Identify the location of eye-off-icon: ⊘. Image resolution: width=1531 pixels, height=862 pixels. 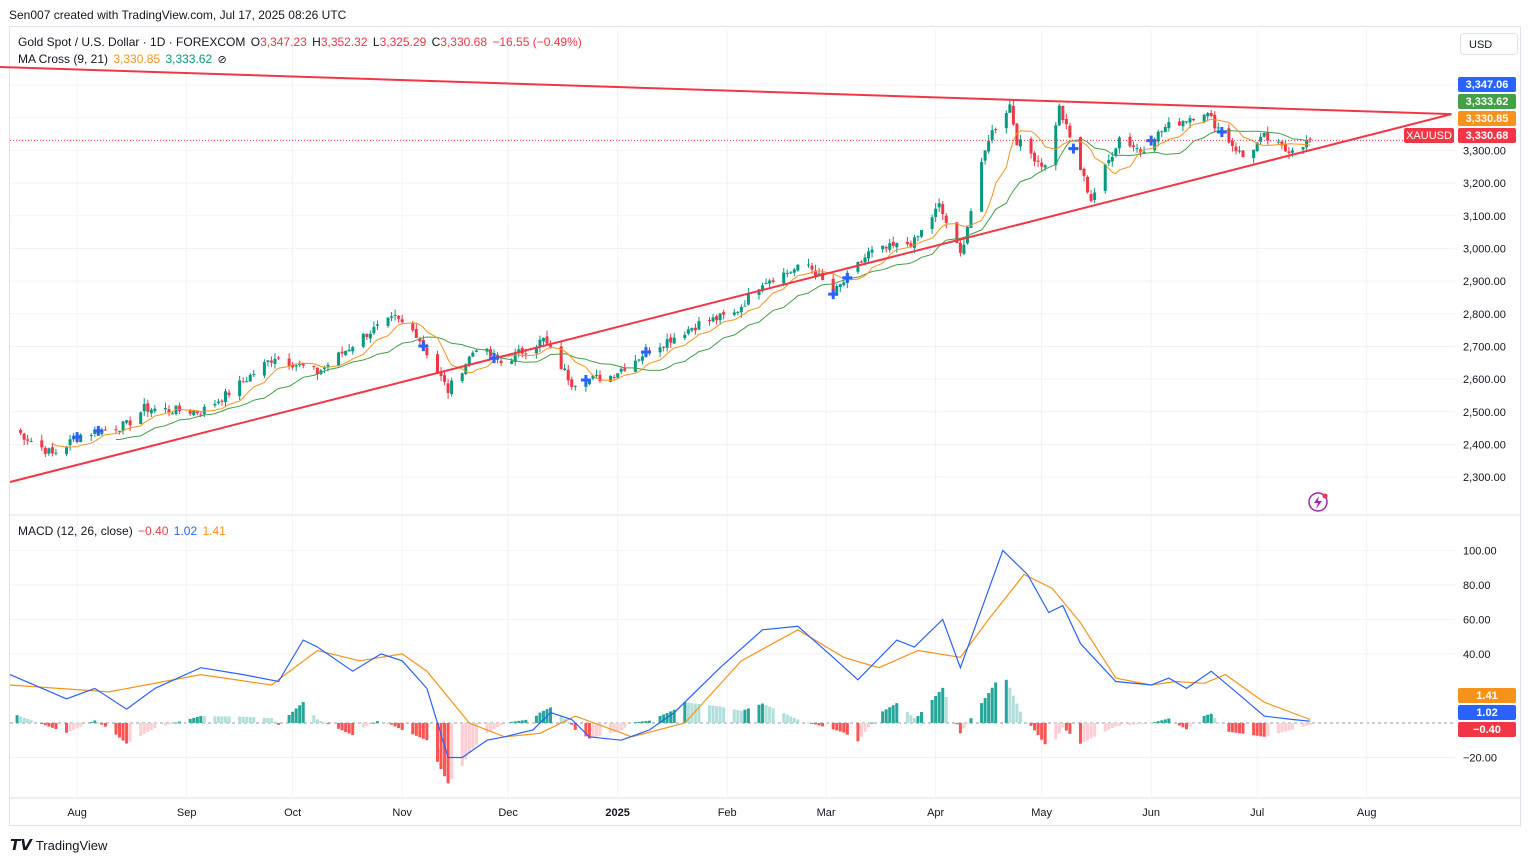
(222, 60).